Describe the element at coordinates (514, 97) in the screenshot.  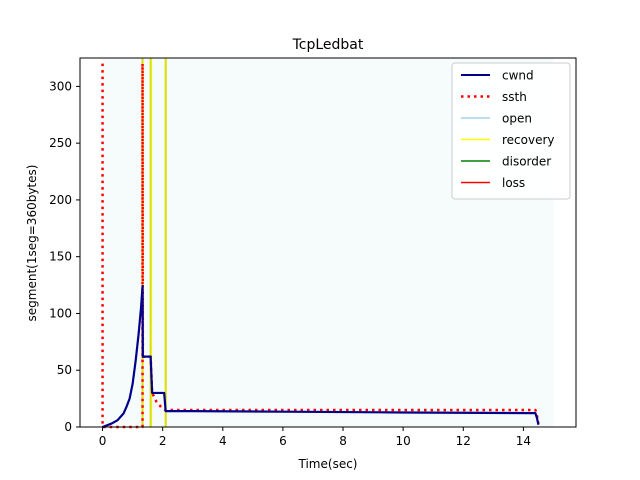
I see `legend-label-ssth: ssth` at that location.